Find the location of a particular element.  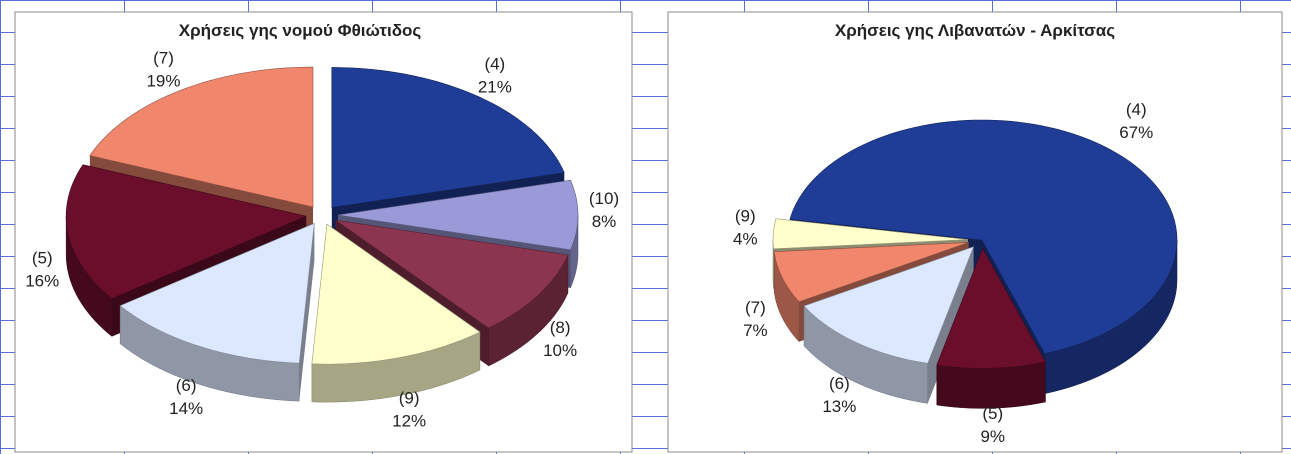

slice-edge is located at coordinates (307, 312).